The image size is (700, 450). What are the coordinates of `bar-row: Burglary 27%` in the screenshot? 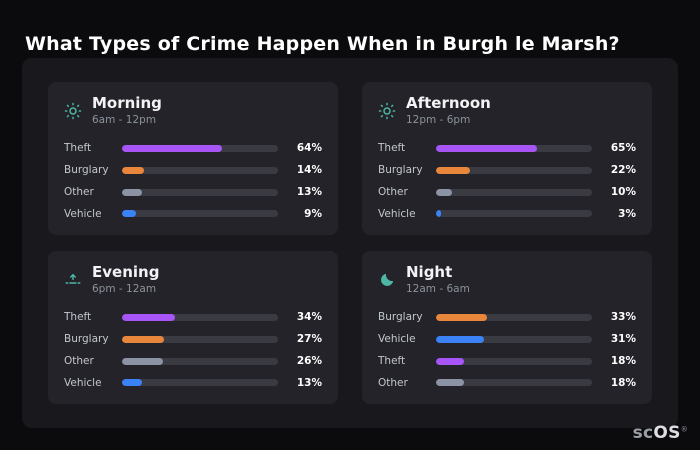 It's located at (193, 339).